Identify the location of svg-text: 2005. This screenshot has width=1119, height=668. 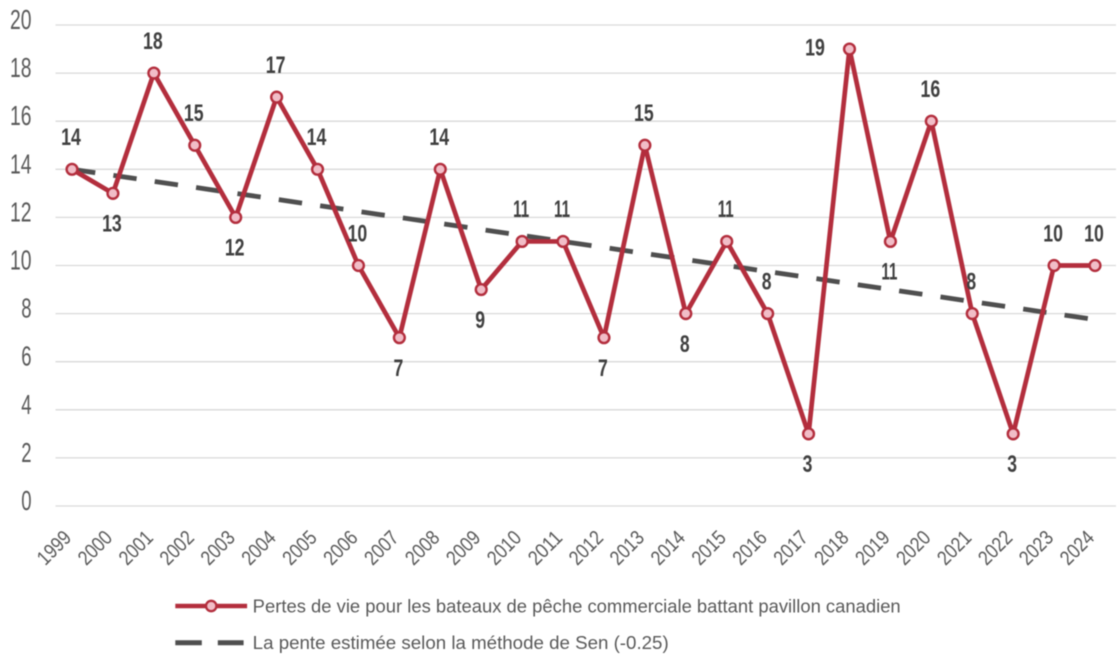
(299, 547).